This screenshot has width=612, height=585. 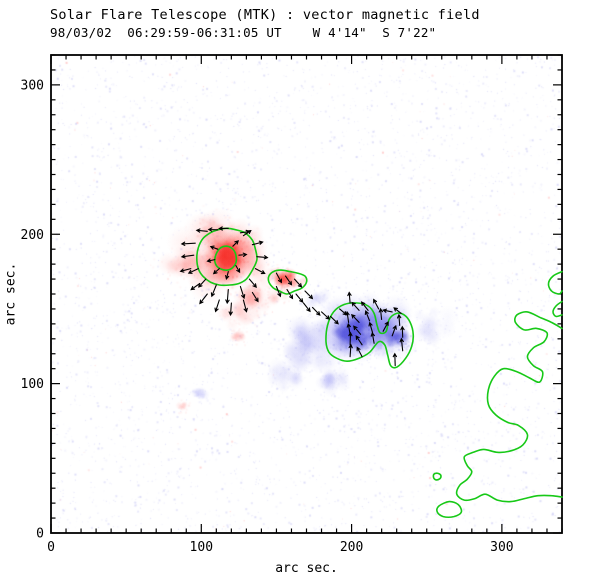 I want to click on field-contour-limb-hook-north, so click(x=557, y=309).